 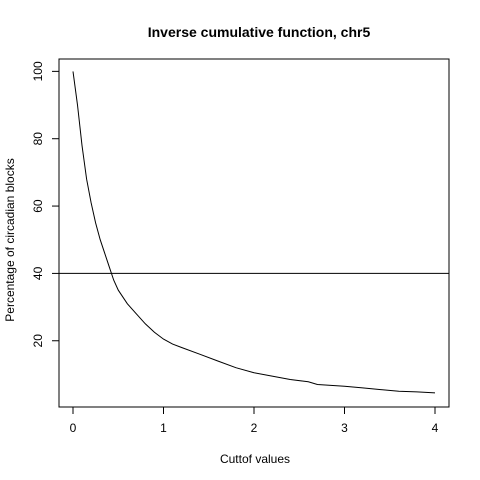 I want to click on y-tick-label: 20, so click(x=38, y=341).